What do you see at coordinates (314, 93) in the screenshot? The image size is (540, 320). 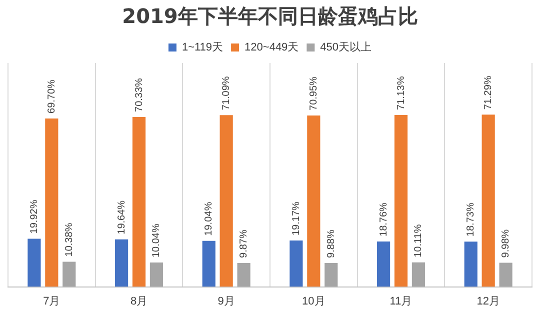 I see `data-label: 70.95%` at bounding box center [314, 93].